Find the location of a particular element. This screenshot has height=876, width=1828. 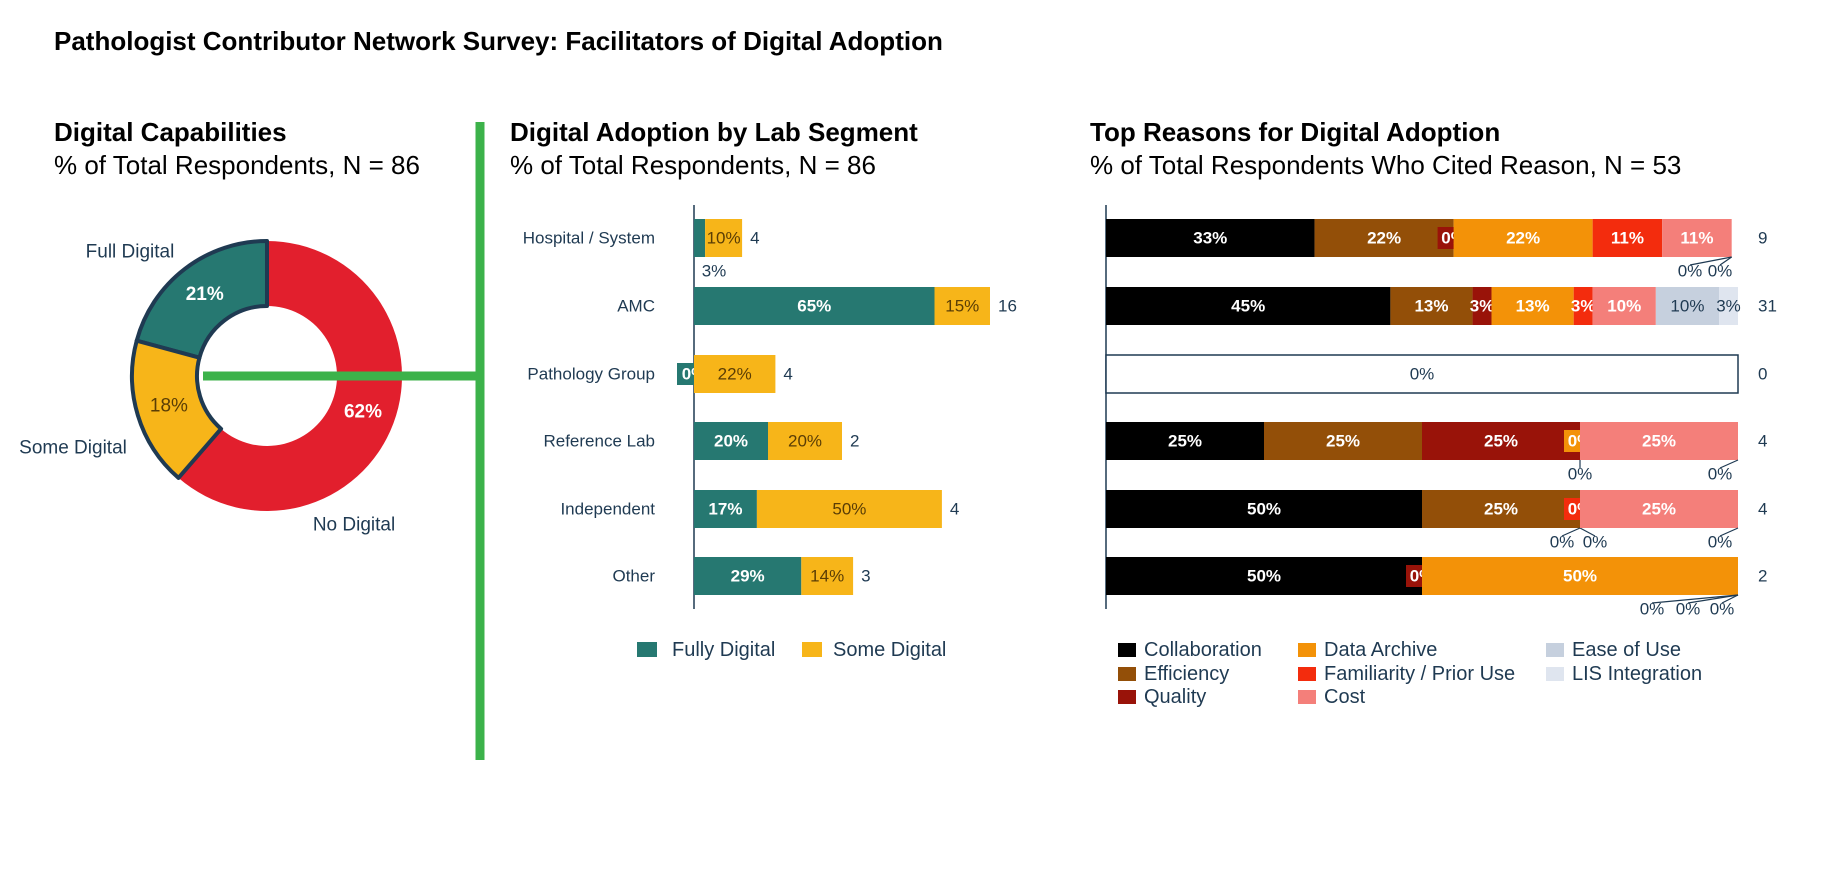

legend-swatch-some-digital is located at coordinates (812, 649).